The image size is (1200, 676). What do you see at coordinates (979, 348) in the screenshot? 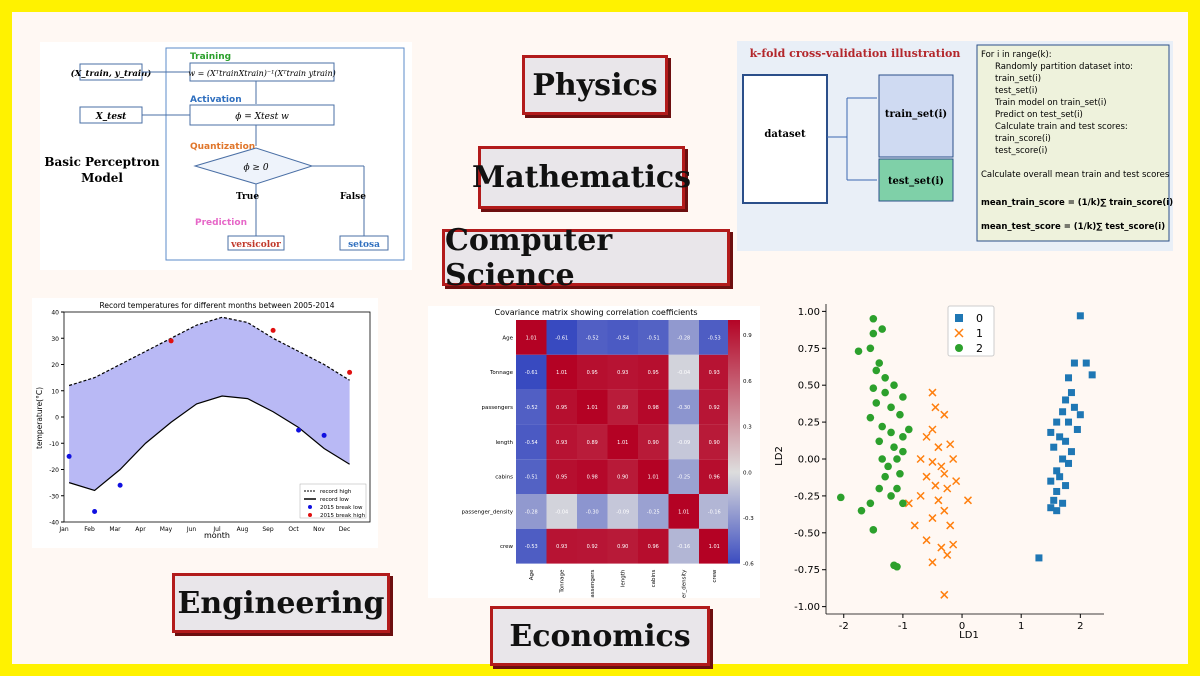
I see `lda-legend-label: 2` at bounding box center [979, 348].